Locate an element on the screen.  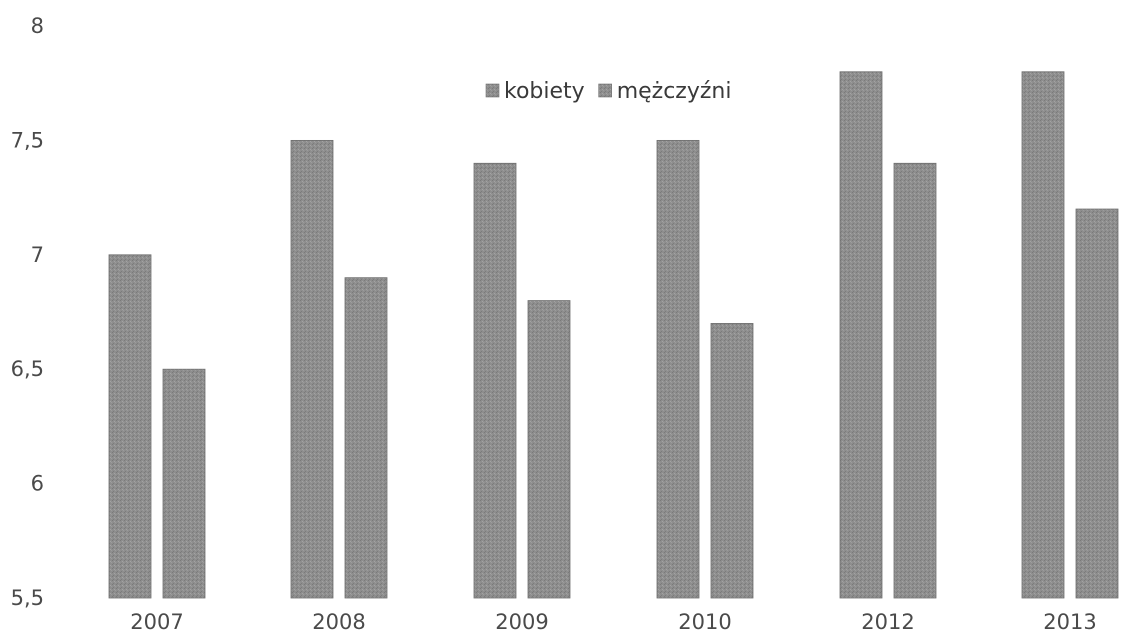
x-axis: 2007 2008 2009 2010 2012 2013 is located at coordinates (613, 622).